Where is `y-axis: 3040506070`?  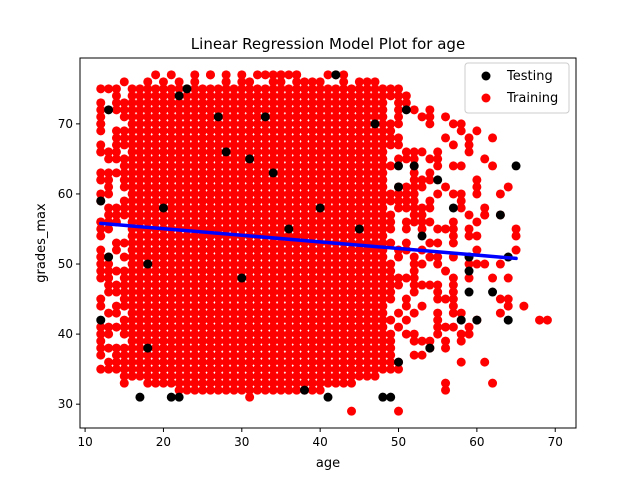 y-axis: 3040506070 is located at coordinates (69, 264).